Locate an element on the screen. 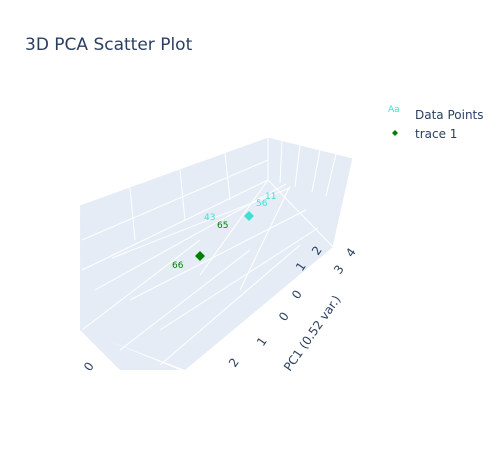 The image size is (500, 450). chart-title: 3D PCA Scatter Plot is located at coordinates (109, 45).